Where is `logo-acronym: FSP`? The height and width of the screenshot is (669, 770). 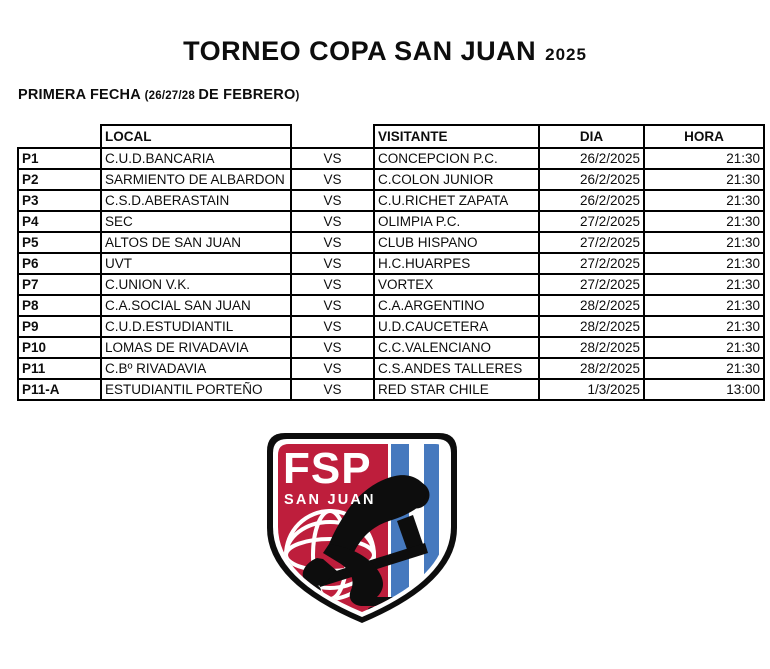
logo-acronym: FSP is located at coordinates (327, 468).